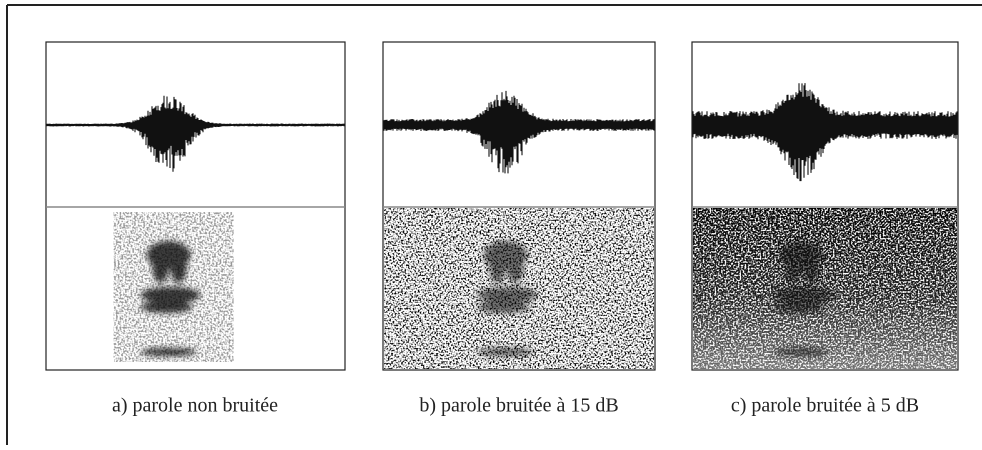  What do you see at coordinates (195, 406) in the screenshot?
I see `caption: a) parole non bruitée` at bounding box center [195, 406].